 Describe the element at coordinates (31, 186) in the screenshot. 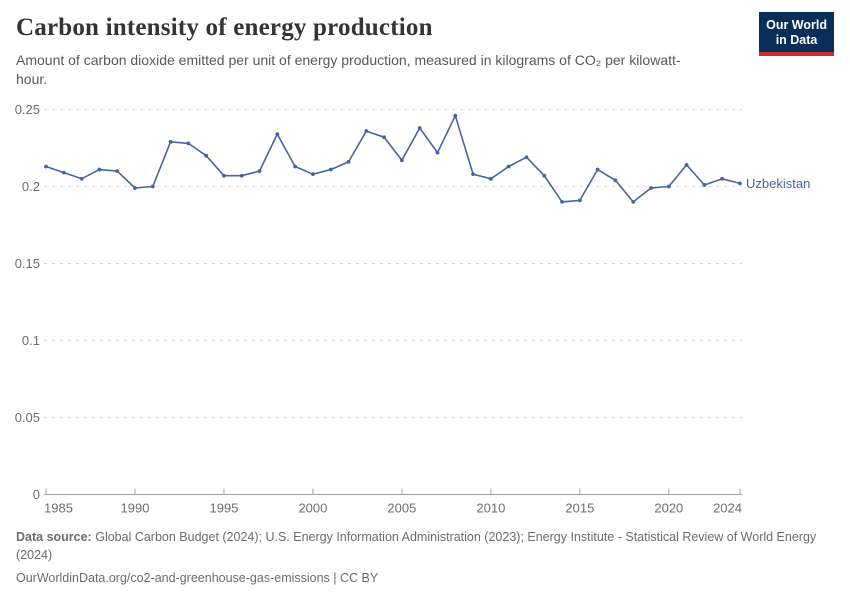

I see `y-axis-label: 0.2` at that location.